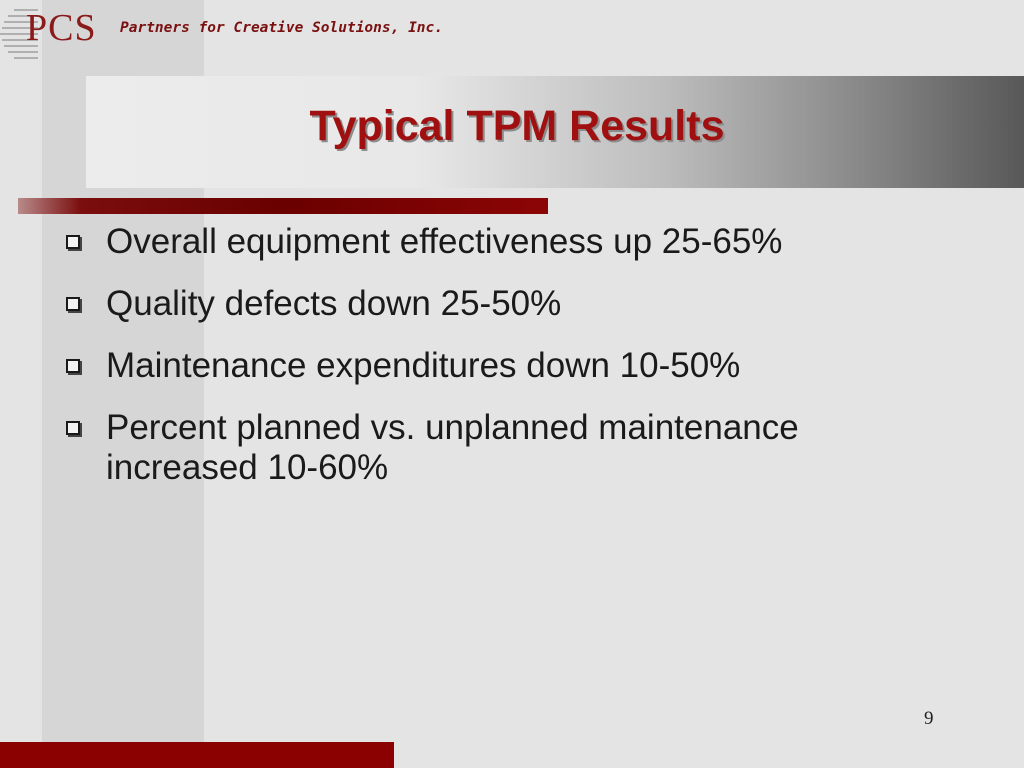  I want to click on title-gradient-bar, so click(555, 132).